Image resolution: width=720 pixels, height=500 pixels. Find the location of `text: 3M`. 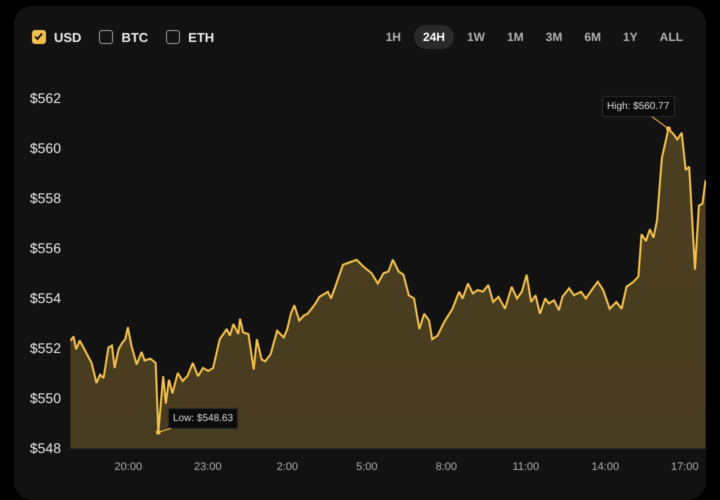

text: 3M is located at coordinates (554, 37).